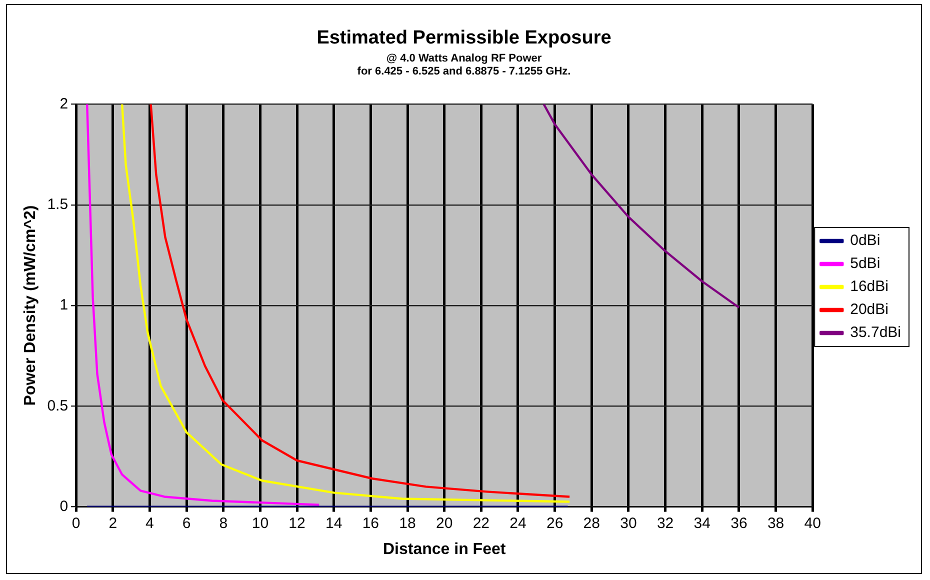 The height and width of the screenshot is (580, 930). What do you see at coordinates (186, 523) in the screenshot?
I see `x-tick-label: 6` at bounding box center [186, 523].